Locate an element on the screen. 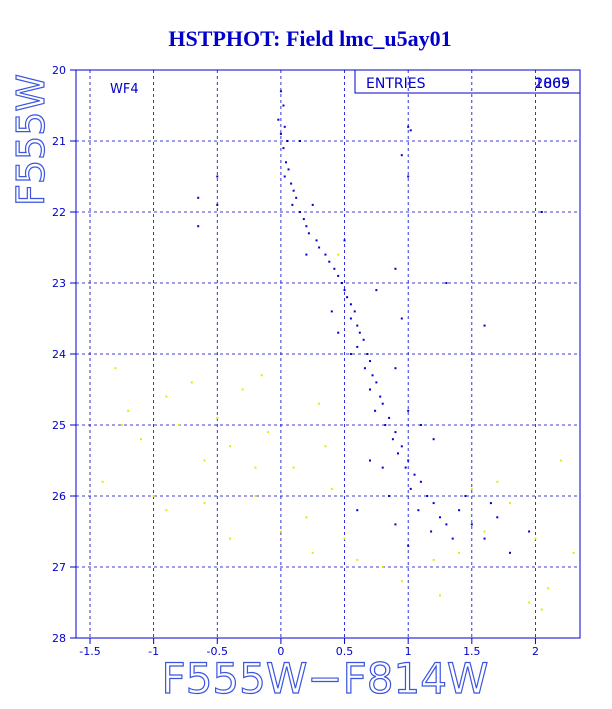 Image resolution: width=612 pixels, height=709 pixels. y-tick-label: 23 is located at coordinates (59, 283).